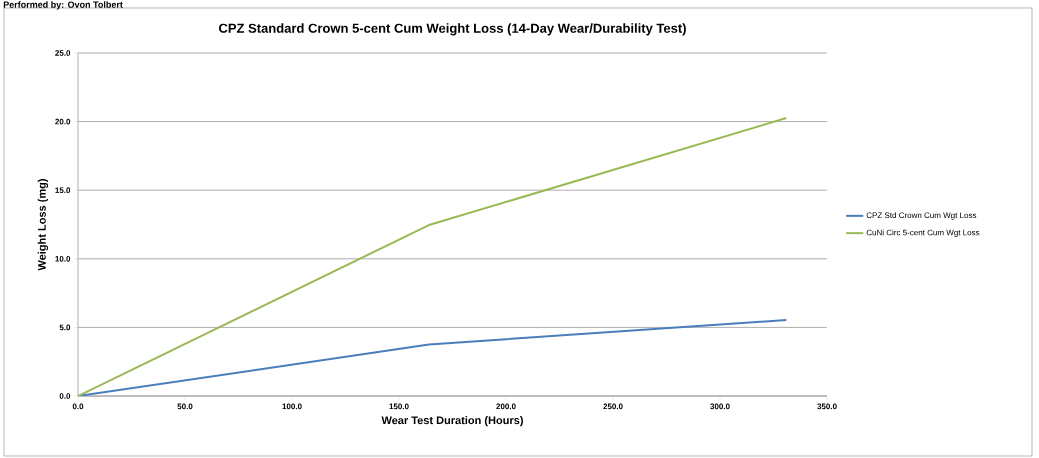 The height and width of the screenshot is (458, 1039). I want to click on y-tick-label: 20.0, so click(63, 121).